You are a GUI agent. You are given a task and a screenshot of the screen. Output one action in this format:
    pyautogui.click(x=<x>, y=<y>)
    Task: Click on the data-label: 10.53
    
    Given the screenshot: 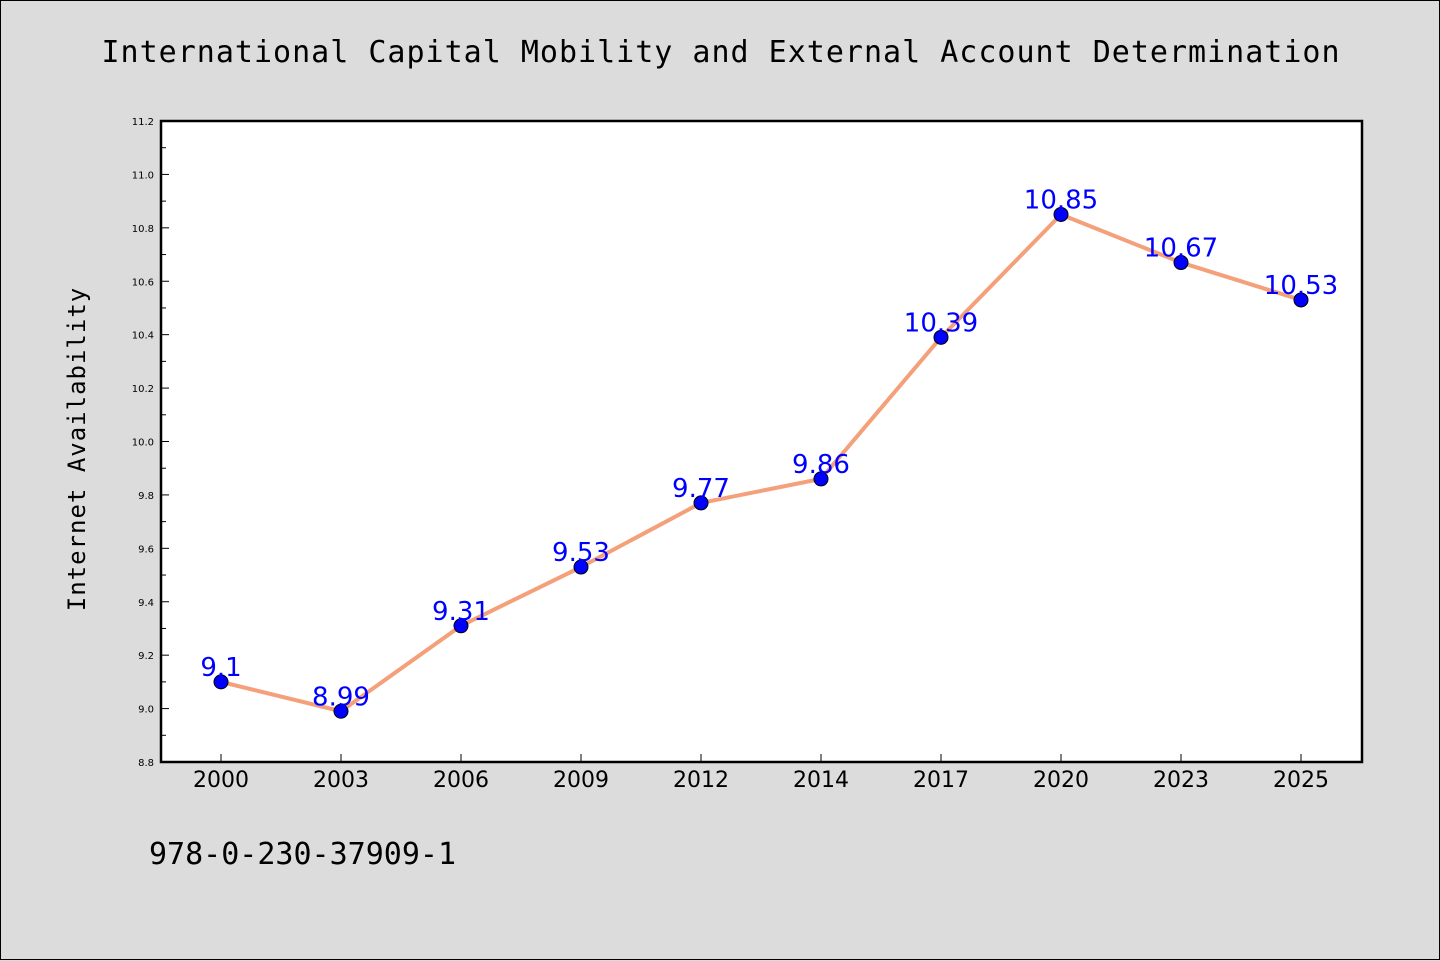 What is the action you would take?
    pyautogui.click(x=1301, y=286)
    